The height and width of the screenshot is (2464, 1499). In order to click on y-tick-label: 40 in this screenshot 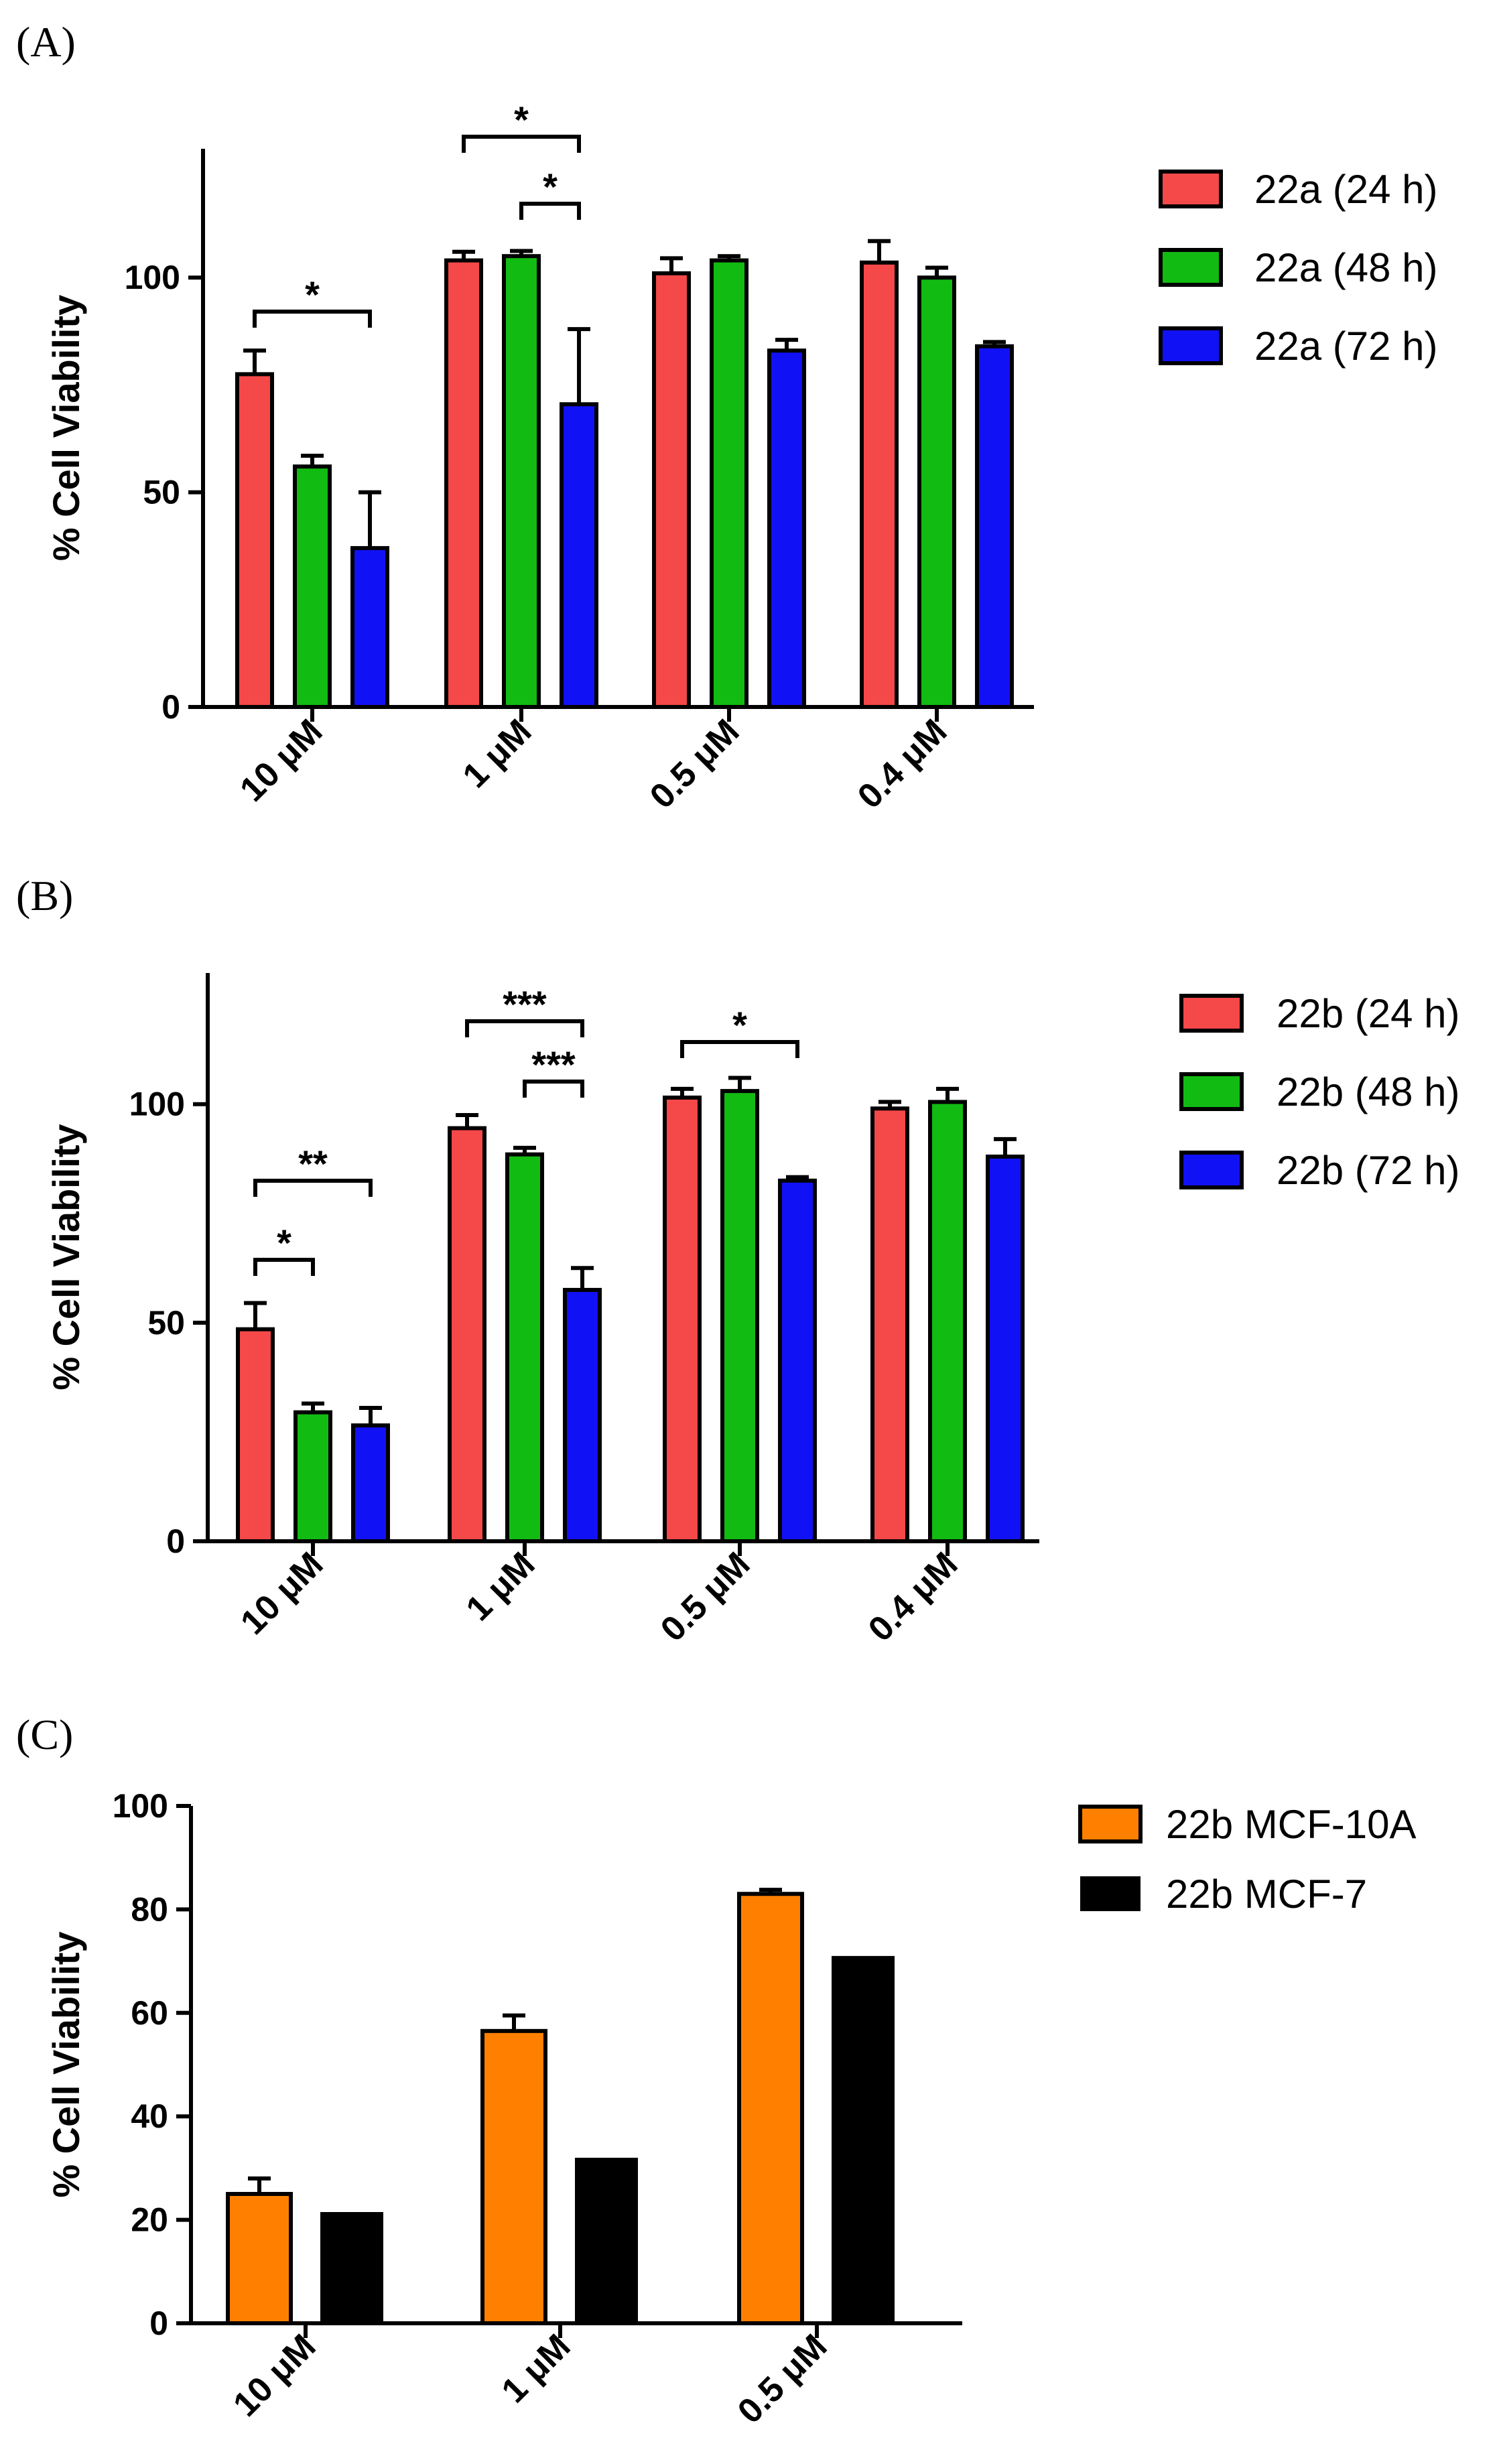, I will do `click(149, 2116)`.